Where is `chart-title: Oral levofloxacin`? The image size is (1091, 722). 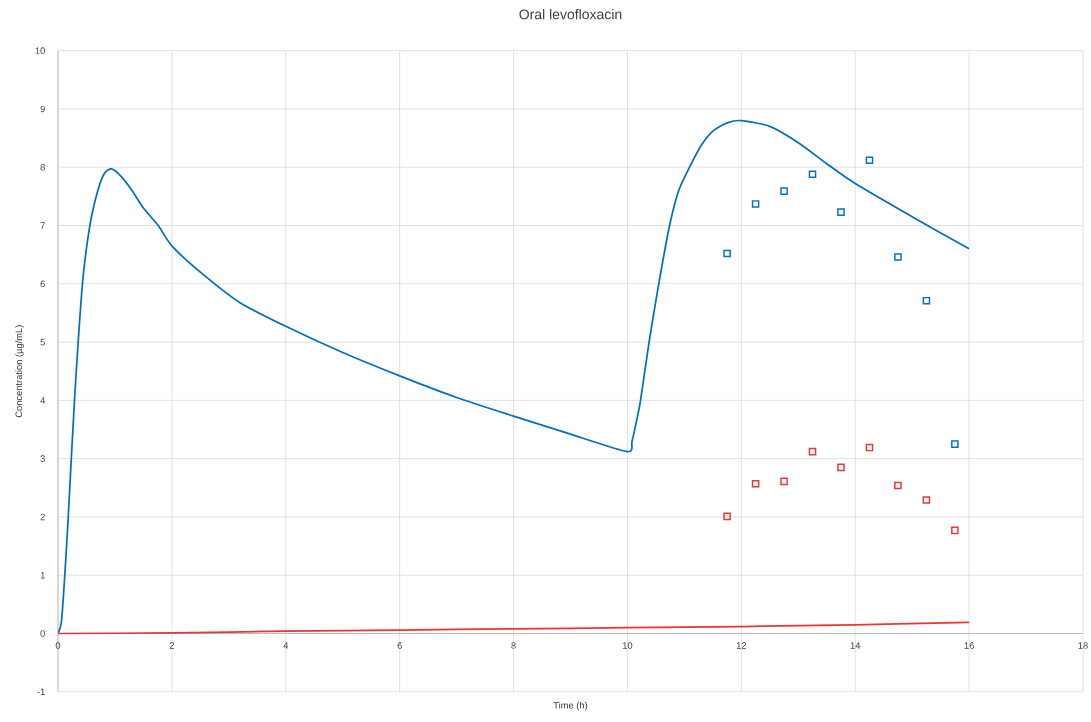
chart-title: Oral levofloxacin is located at coordinates (570, 14).